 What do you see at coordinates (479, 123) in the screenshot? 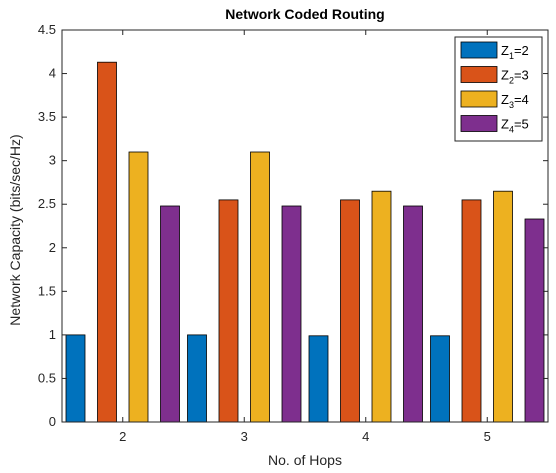
I see `legend-swatch-Z4=5` at bounding box center [479, 123].